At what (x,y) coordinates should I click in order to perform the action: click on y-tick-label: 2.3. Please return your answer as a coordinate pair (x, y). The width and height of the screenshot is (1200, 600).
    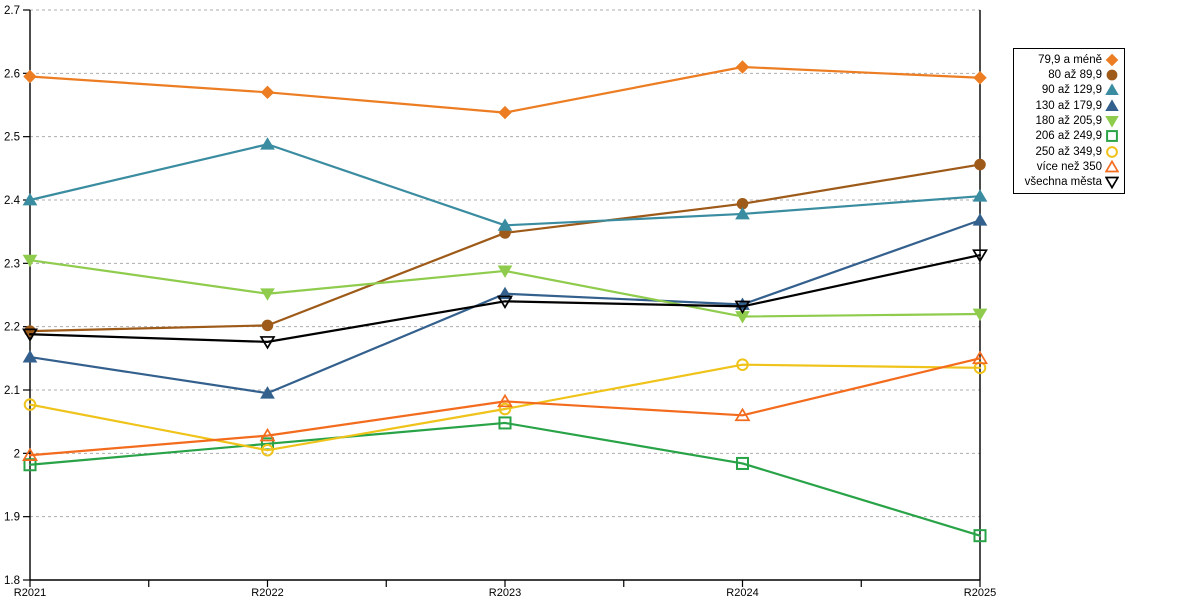
    Looking at the image, I should click on (12, 264).